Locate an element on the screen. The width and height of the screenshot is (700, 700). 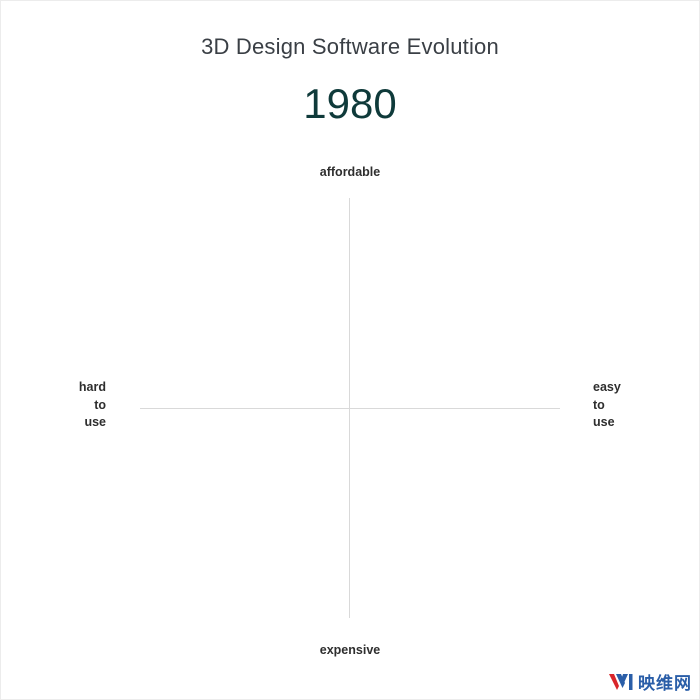
axis-label-left-line-1: hard is located at coordinates (92, 387).